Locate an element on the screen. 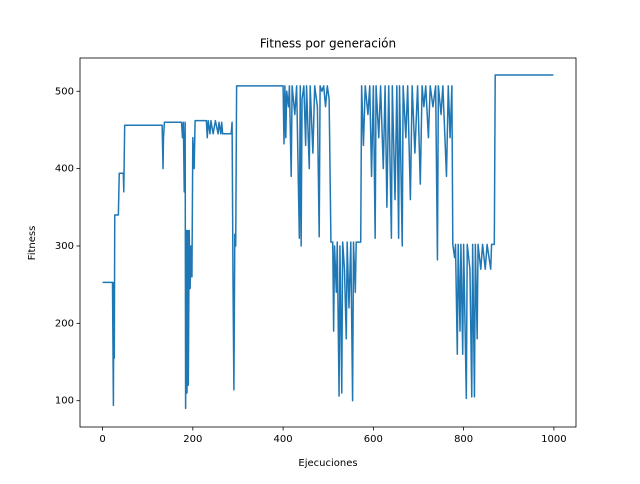 Image resolution: width=640 pixels, height=484 pixels. y-tick-label: 300 is located at coordinates (64, 246).